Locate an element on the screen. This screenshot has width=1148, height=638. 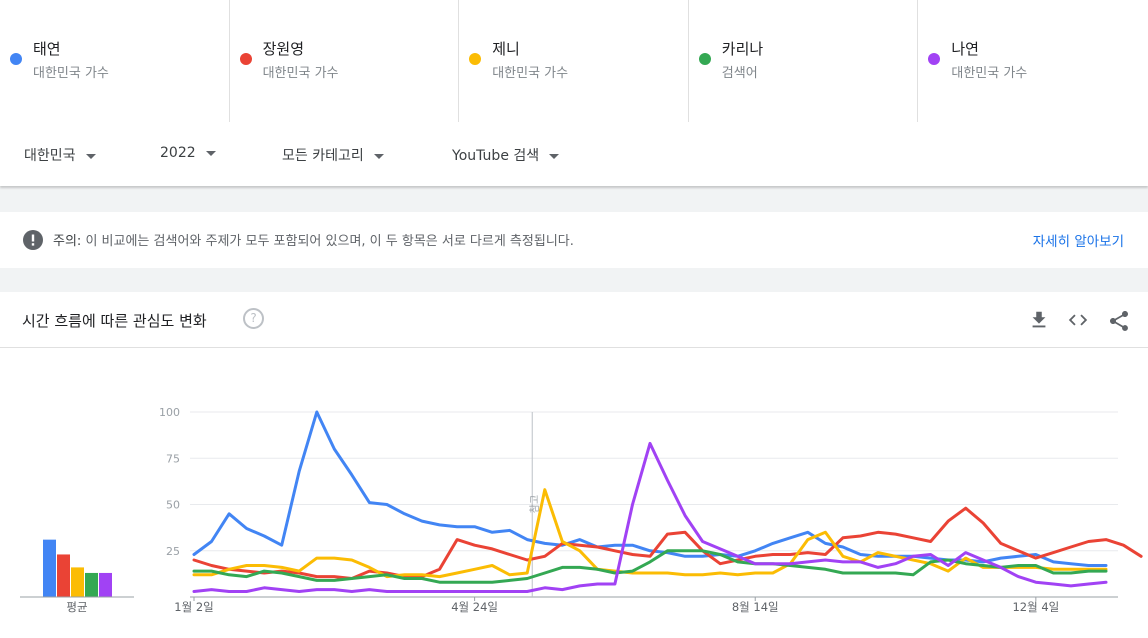
property-dropdown: YouTube 검색 is located at coordinates (506, 155).